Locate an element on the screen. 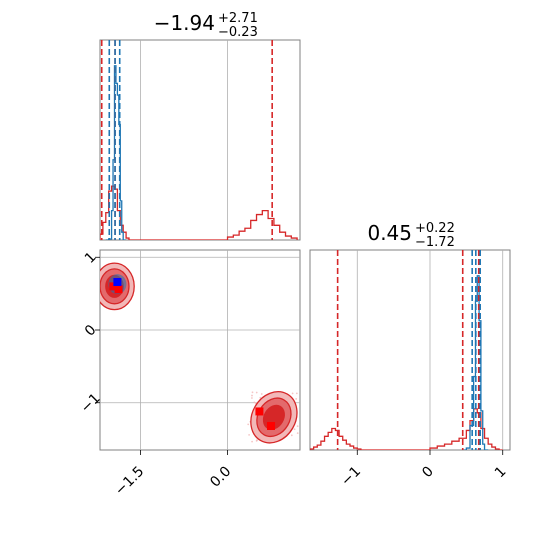  panel-bottom-right-axes: −1 0 1 is located at coordinates (424, 470).